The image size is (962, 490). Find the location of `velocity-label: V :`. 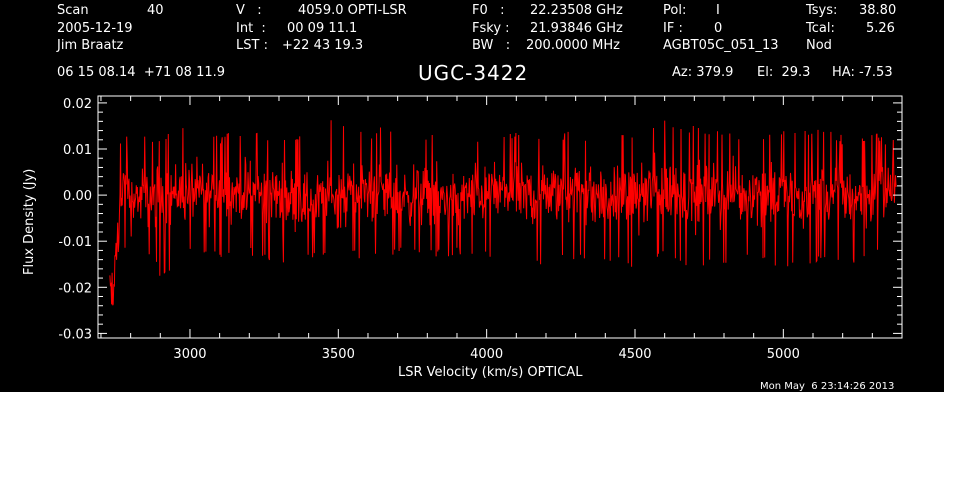

velocity-label: V : is located at coordinates (249, 10).